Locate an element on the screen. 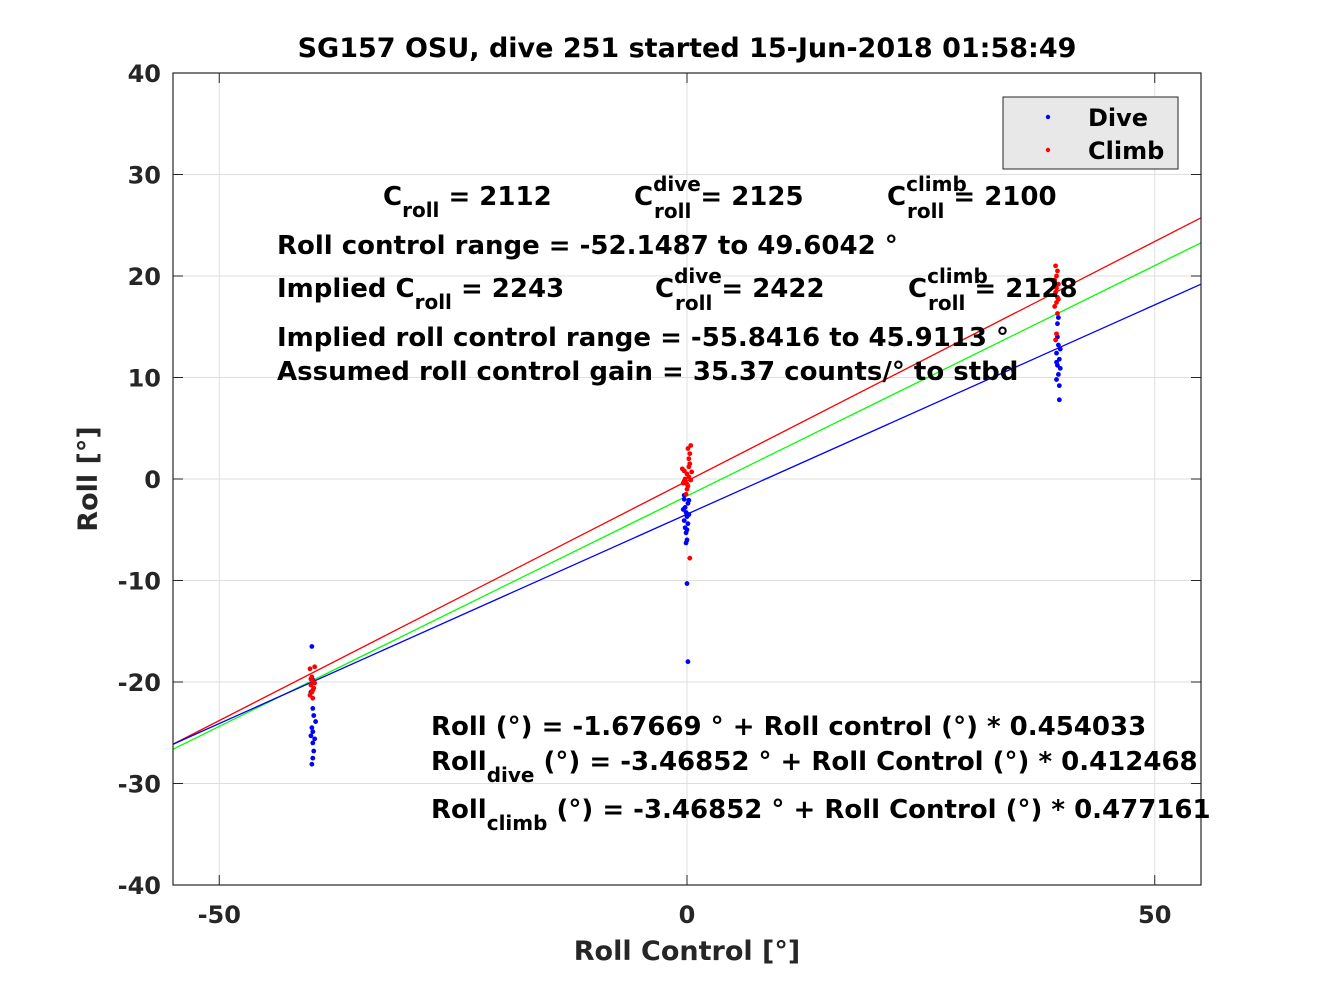 The height and width of the screenshot is (996, 1328). legend-marker-dive is located at coordinates (1048, 117).